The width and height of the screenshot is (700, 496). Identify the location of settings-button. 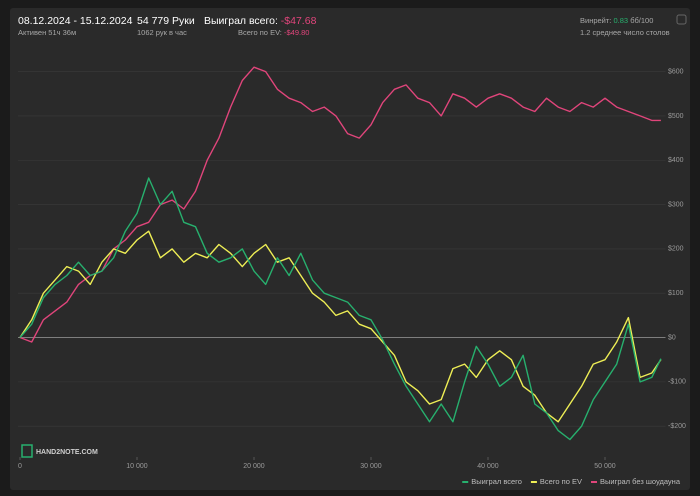
(681, 19).